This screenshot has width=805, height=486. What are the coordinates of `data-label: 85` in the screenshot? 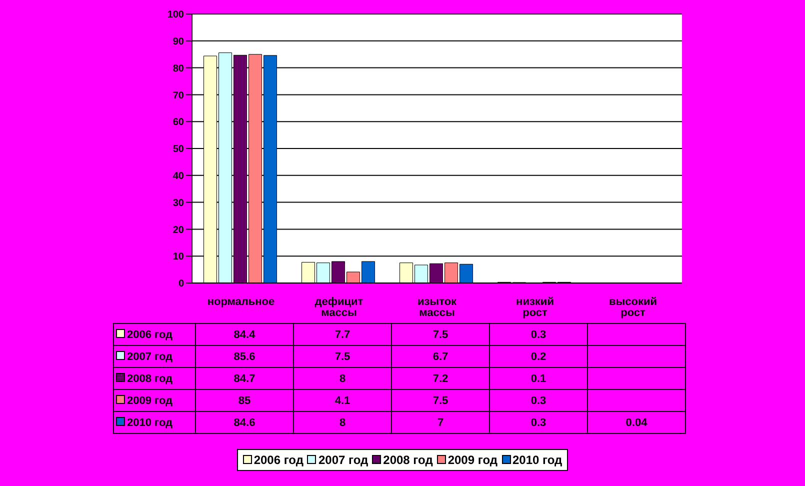 It's located at (245, 401).